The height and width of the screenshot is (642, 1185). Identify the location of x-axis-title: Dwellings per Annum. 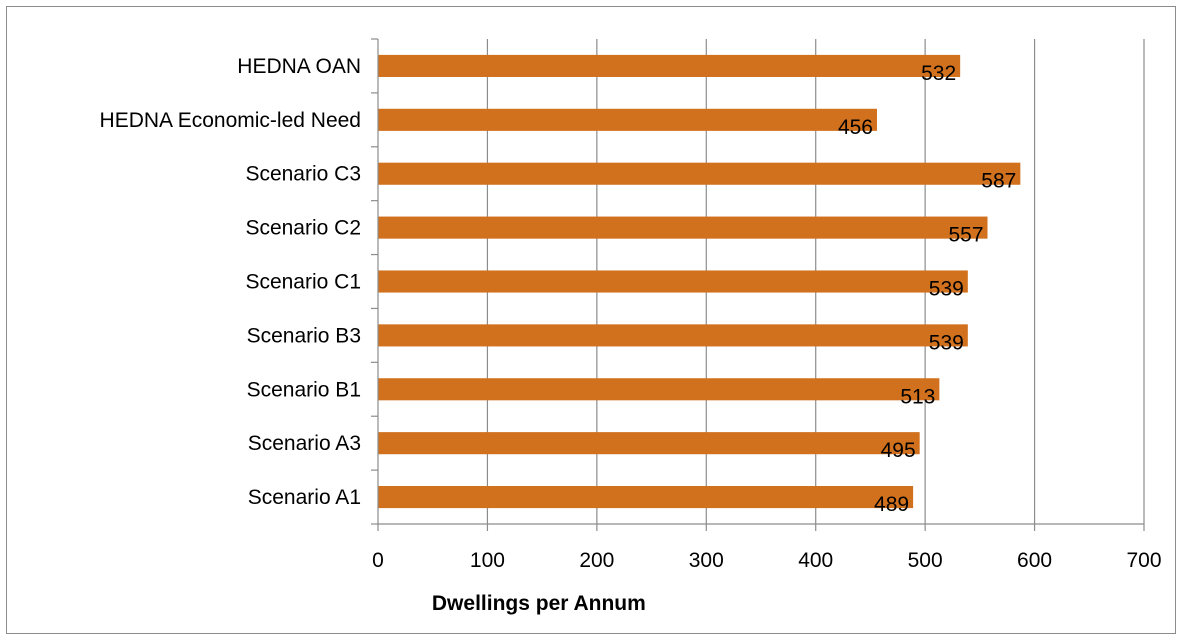
(539, 603).